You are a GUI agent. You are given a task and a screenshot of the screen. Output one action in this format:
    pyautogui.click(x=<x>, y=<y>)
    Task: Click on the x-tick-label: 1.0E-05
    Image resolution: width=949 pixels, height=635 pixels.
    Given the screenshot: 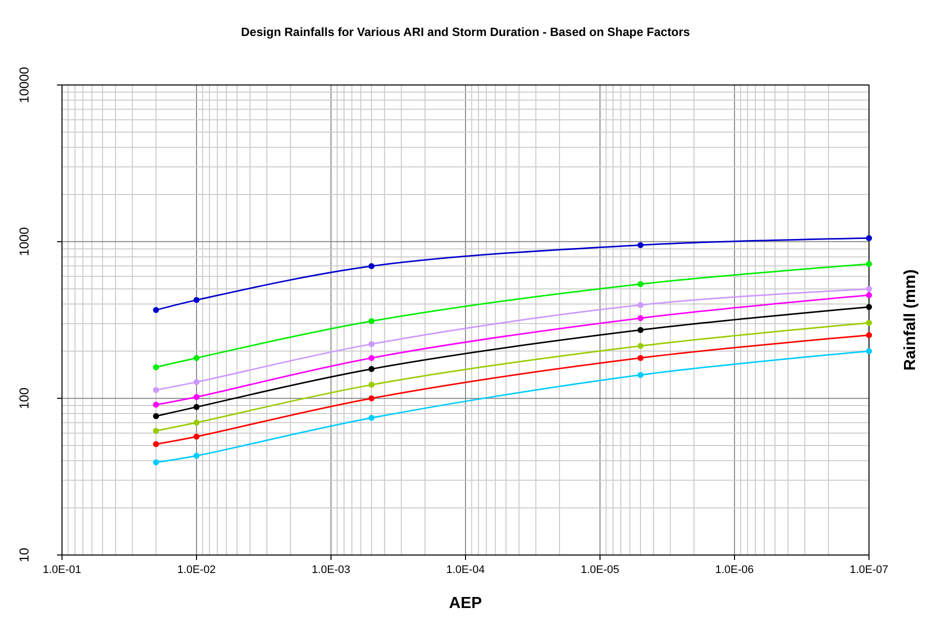 What is the action you would take?
    pyautogui.click(x=600, y=570)
    